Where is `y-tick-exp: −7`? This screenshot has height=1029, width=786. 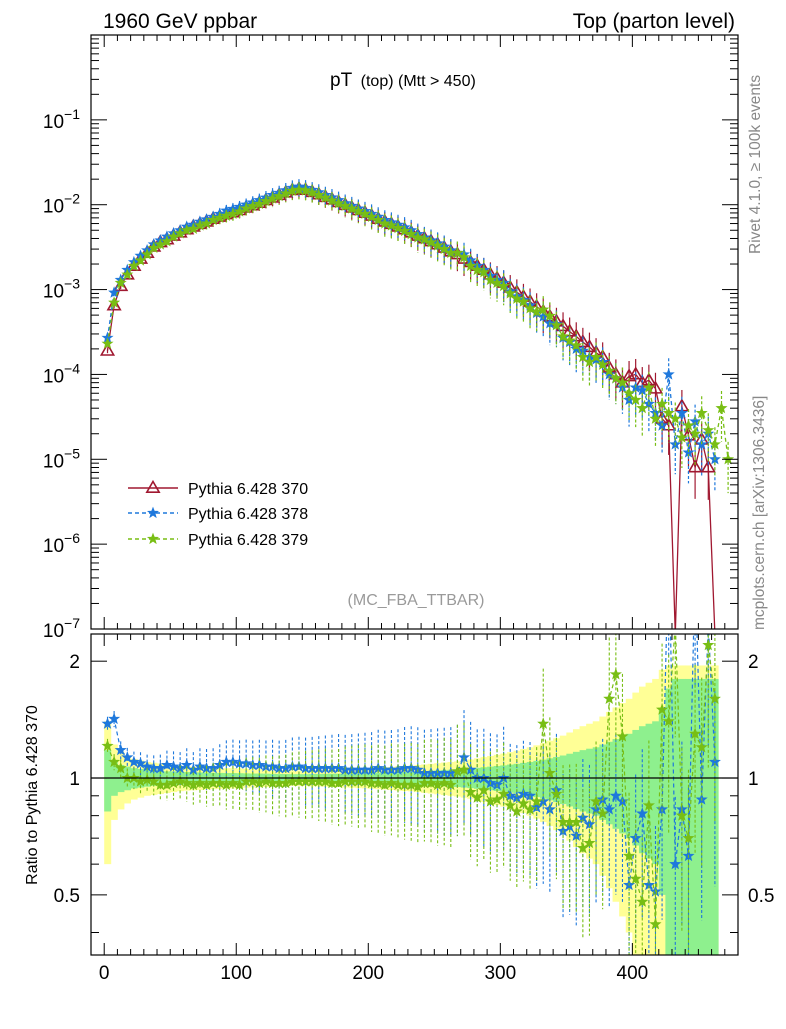
y-tick-exp: −7 is located at coordinates (72, 623).